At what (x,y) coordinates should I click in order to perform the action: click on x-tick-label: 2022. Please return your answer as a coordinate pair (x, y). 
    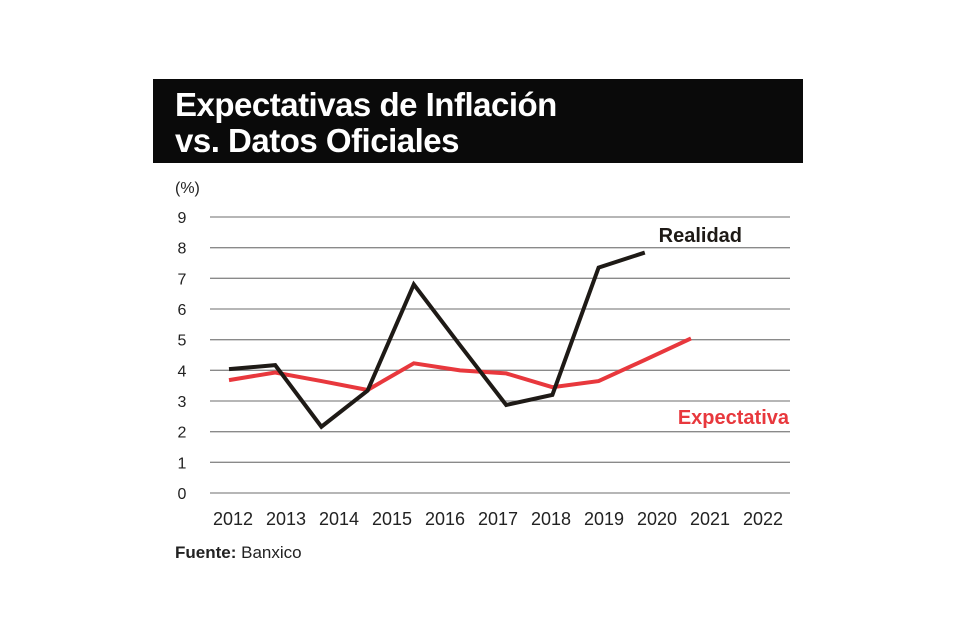
    Looking at the image, I should click on (763, 519).